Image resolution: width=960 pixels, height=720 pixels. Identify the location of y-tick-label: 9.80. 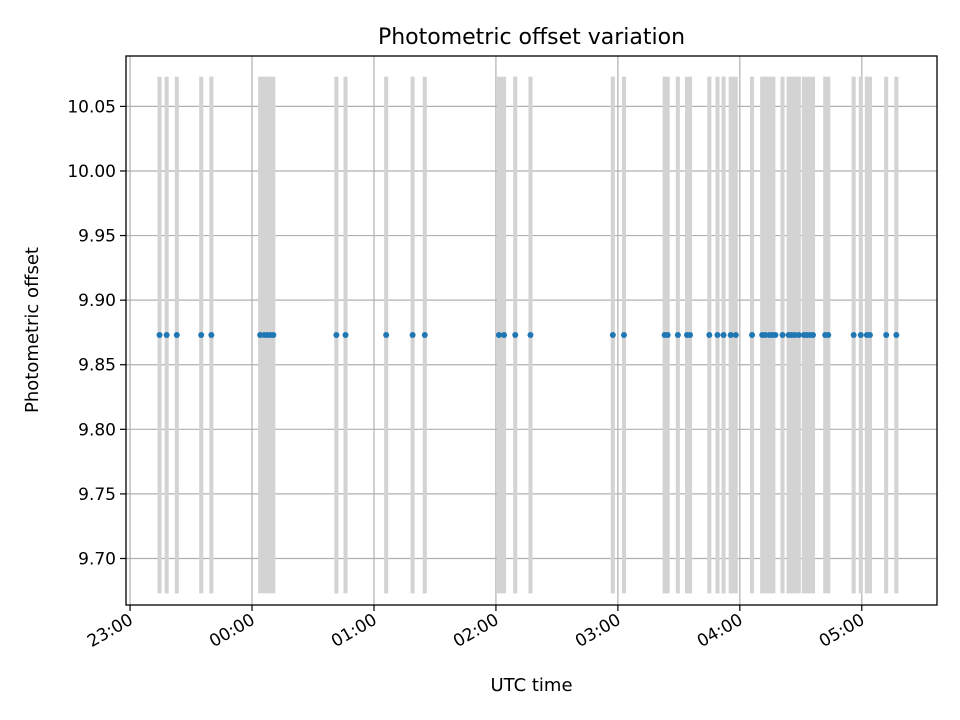
(97, 430).